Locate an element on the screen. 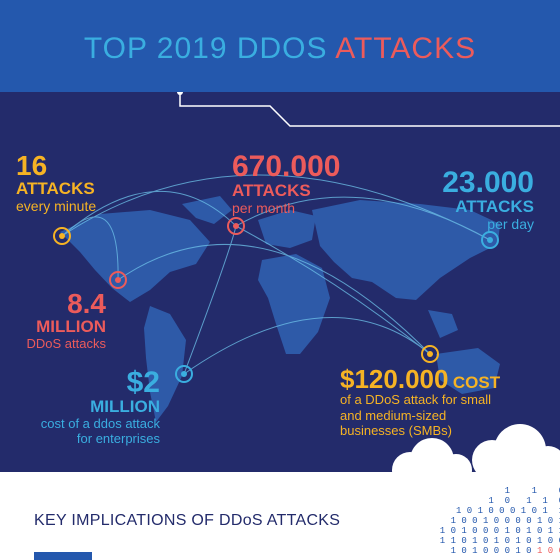 The height and width of the screenshot is (560, 560). stat-value: 16 is located at coordinates (32, 165).